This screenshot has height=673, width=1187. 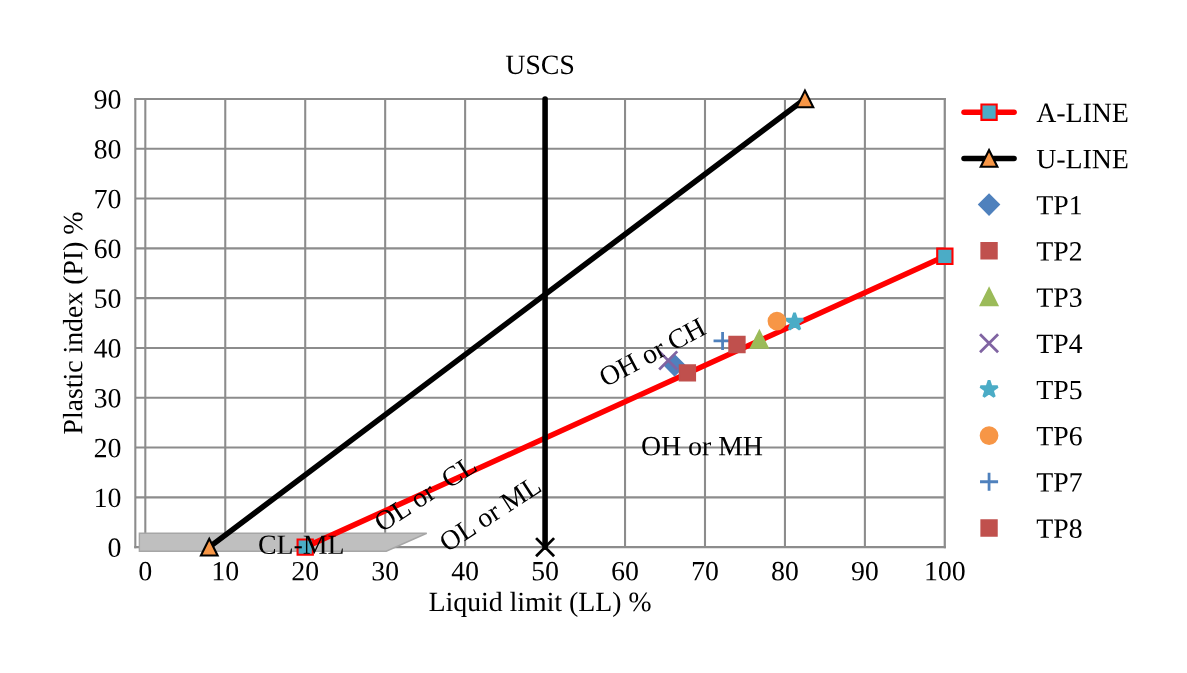 I want to click on legend-label: TP5, so click(x=1059, y=390).